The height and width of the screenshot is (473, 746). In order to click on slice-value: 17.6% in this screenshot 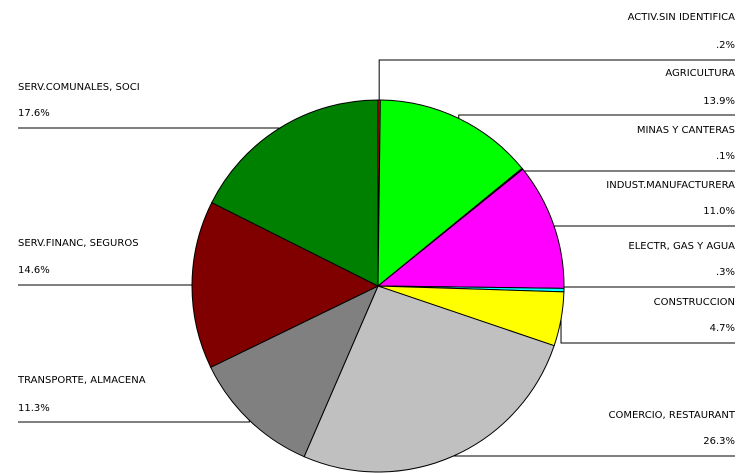, I will do `click(34, 113)`.